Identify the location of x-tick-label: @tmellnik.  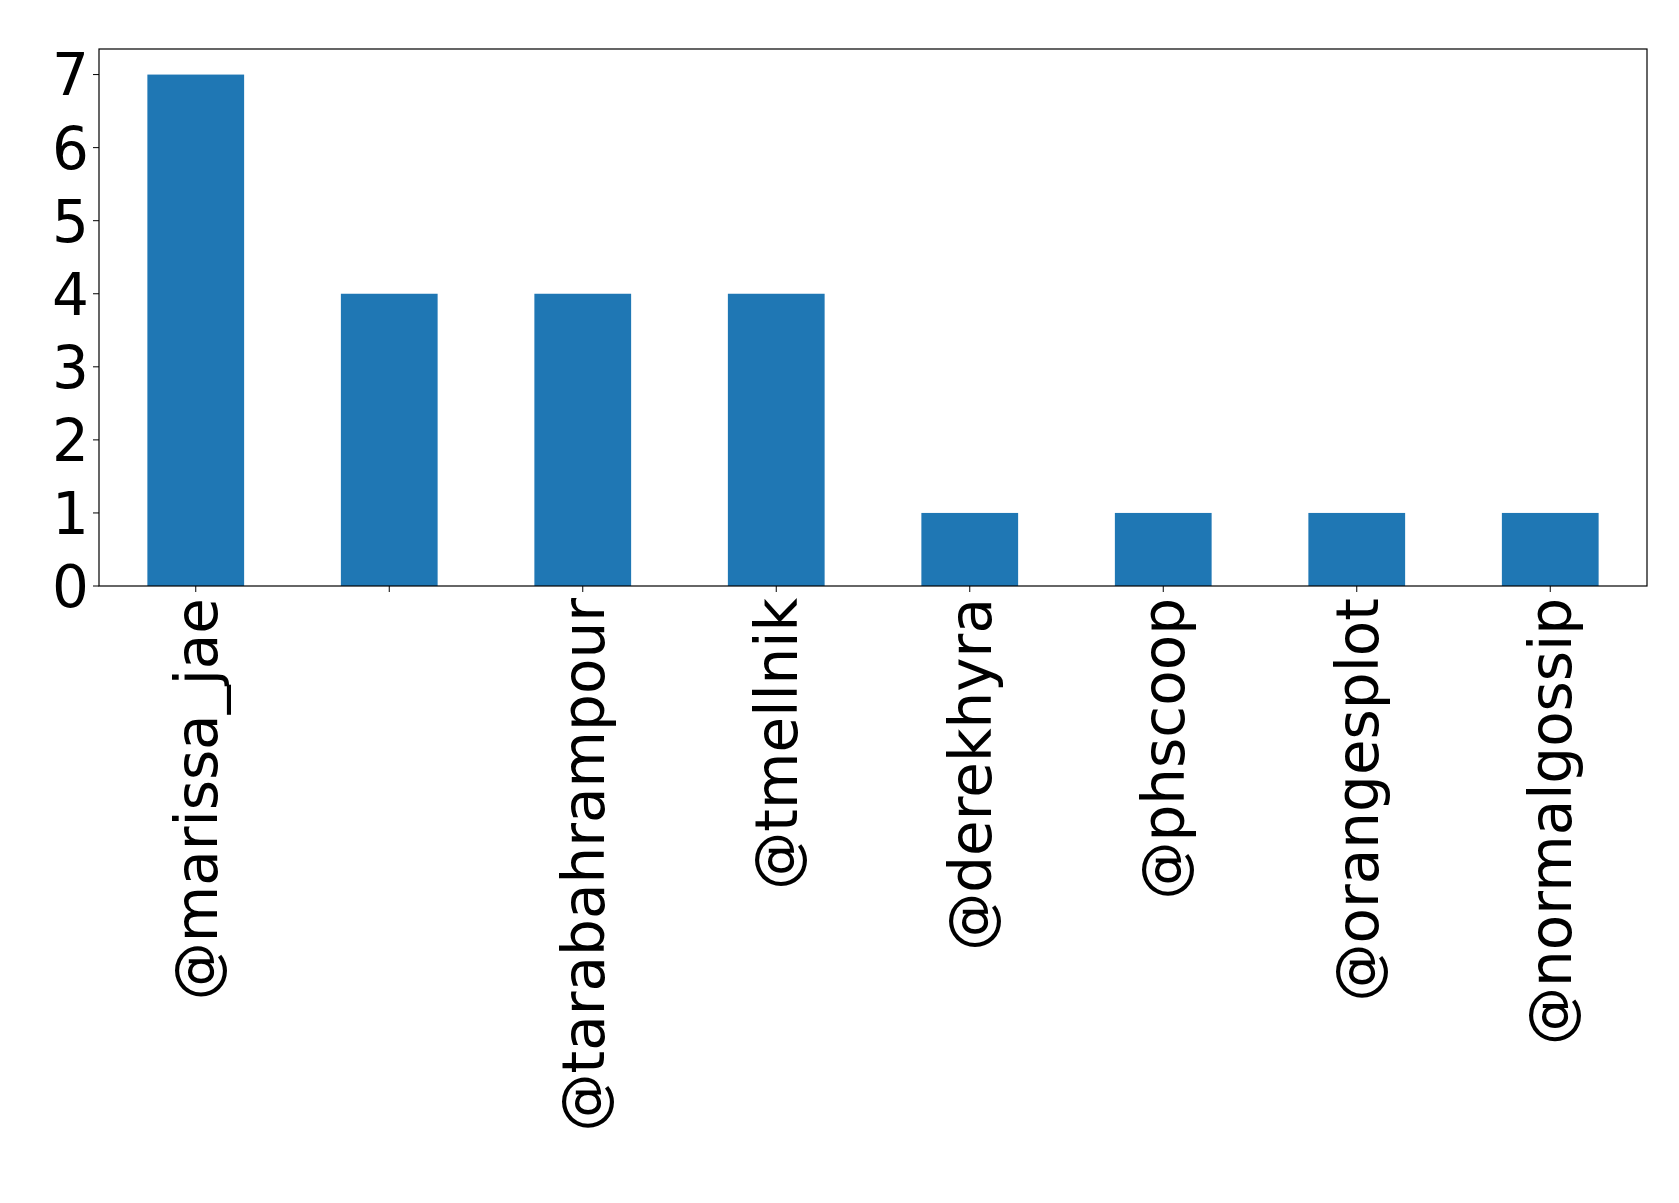
(777, 743).